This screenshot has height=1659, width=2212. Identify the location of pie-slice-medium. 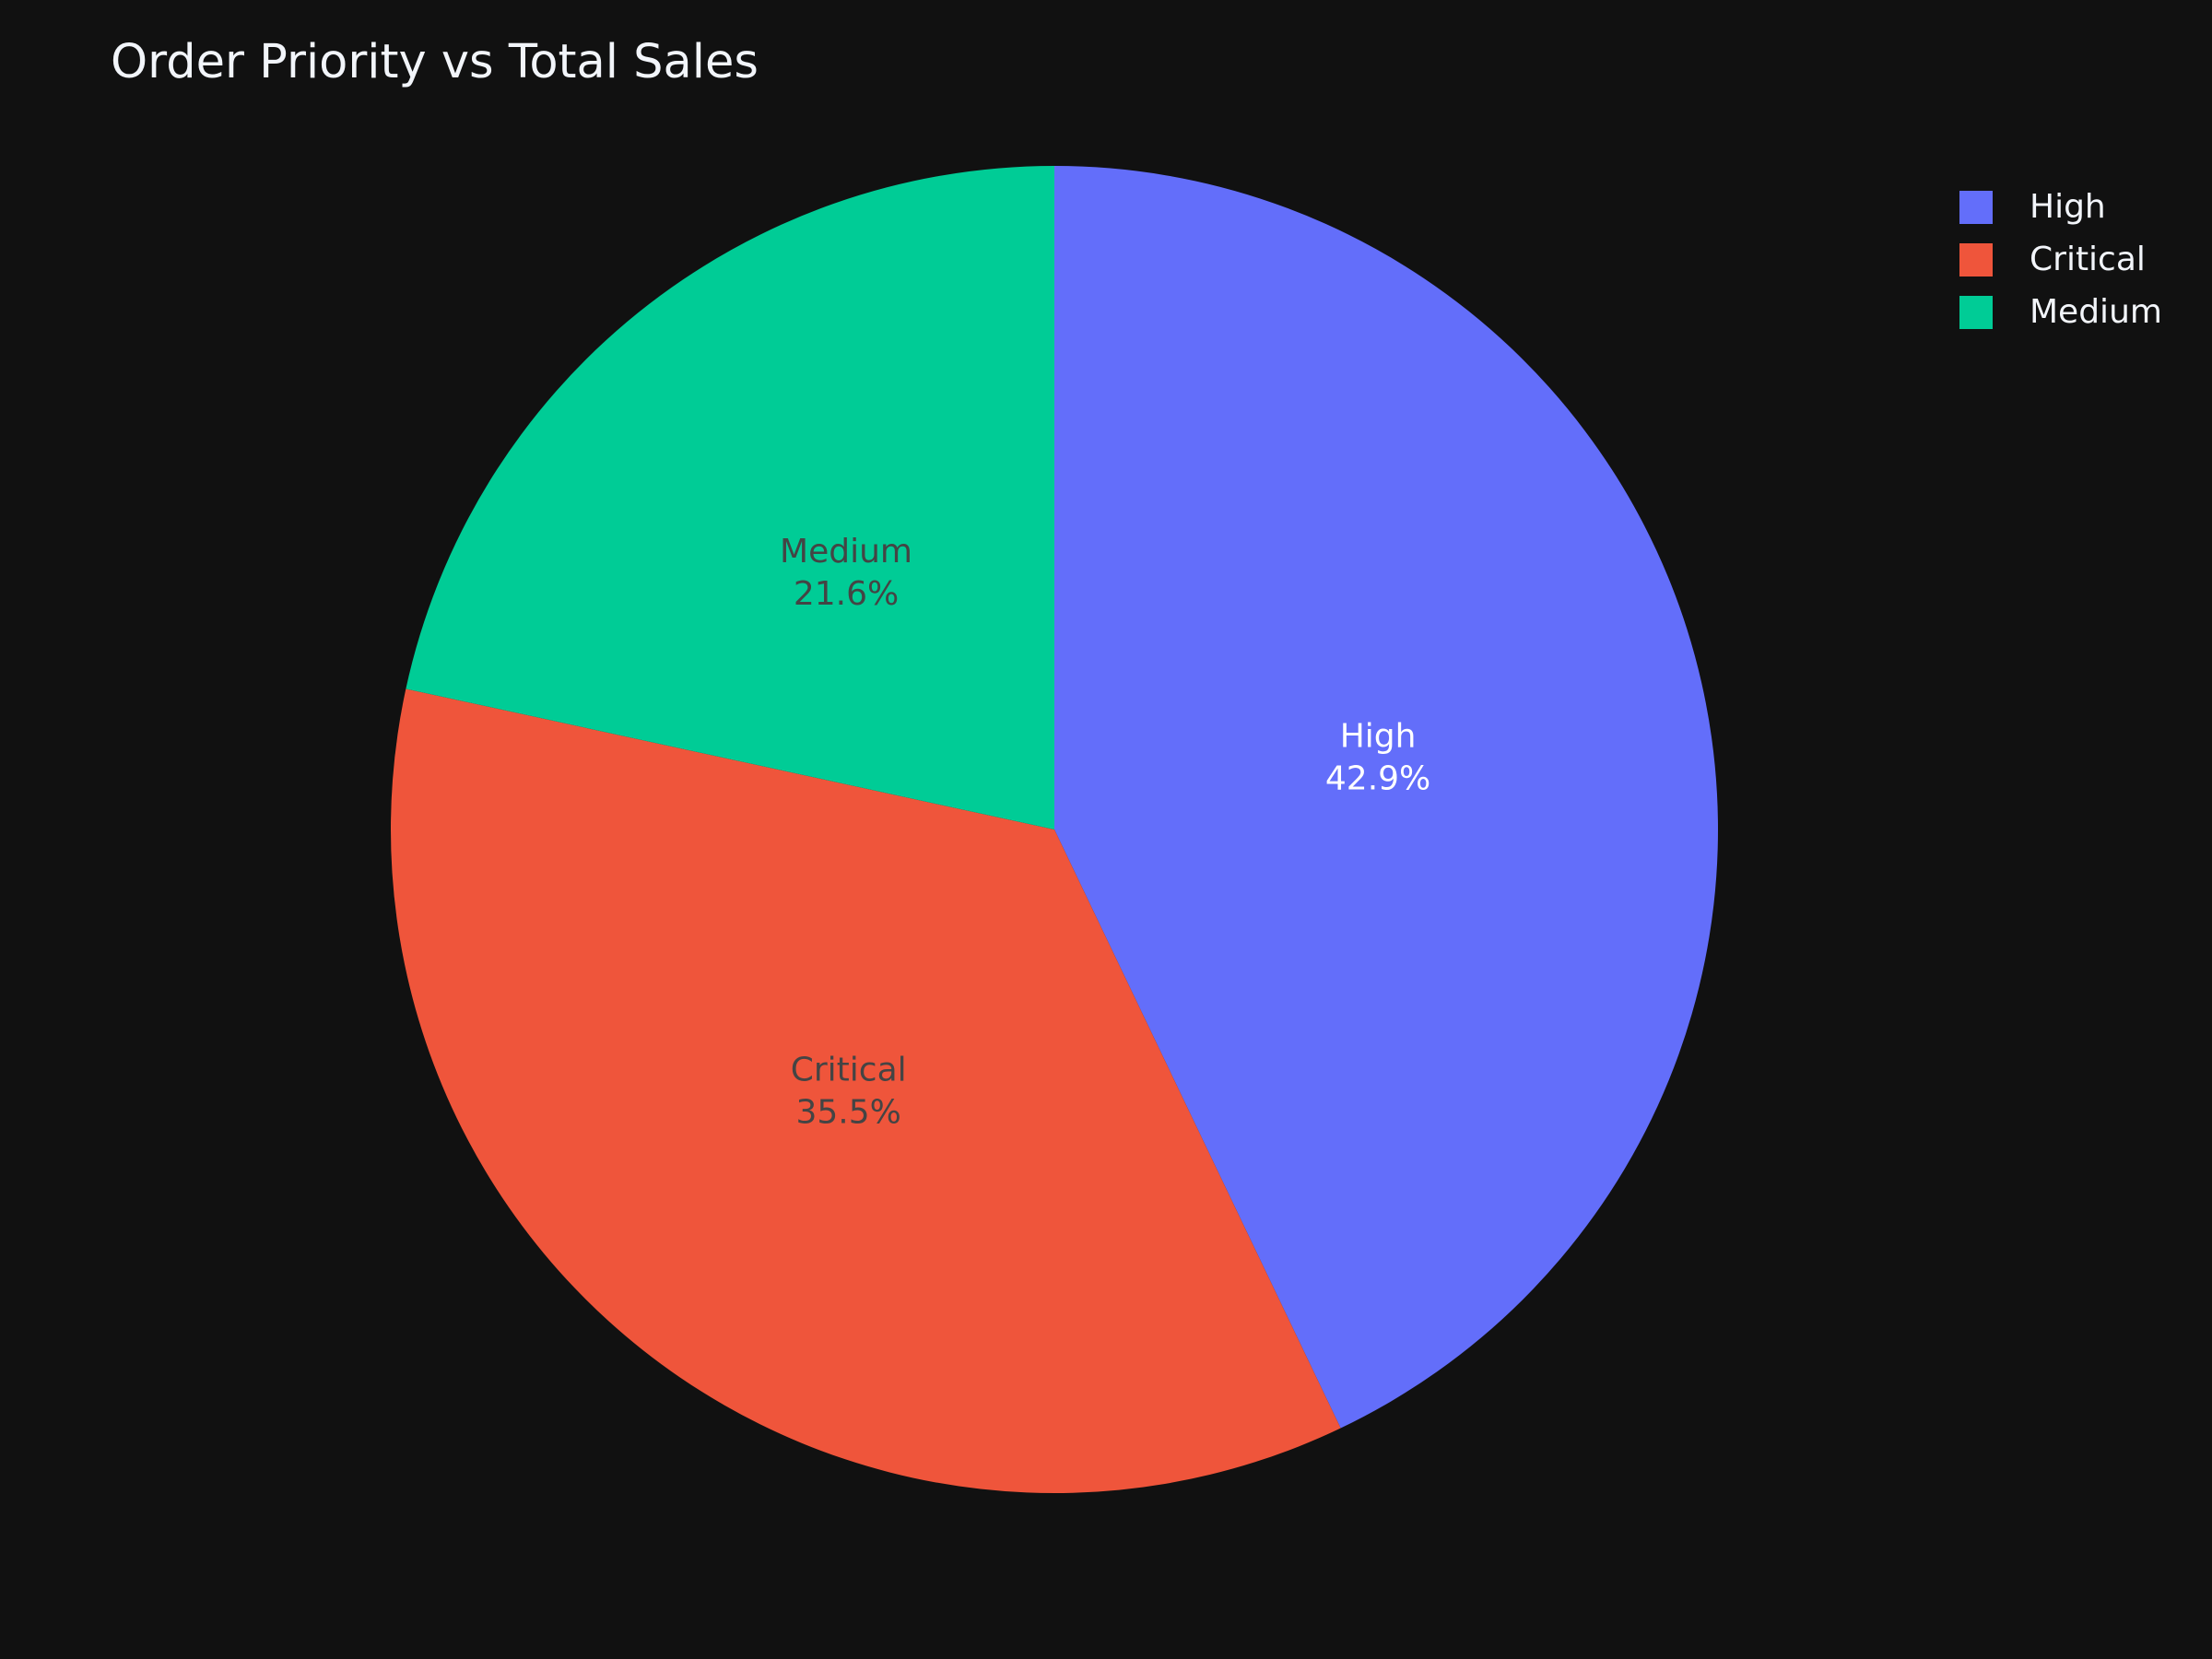
(730, 498).